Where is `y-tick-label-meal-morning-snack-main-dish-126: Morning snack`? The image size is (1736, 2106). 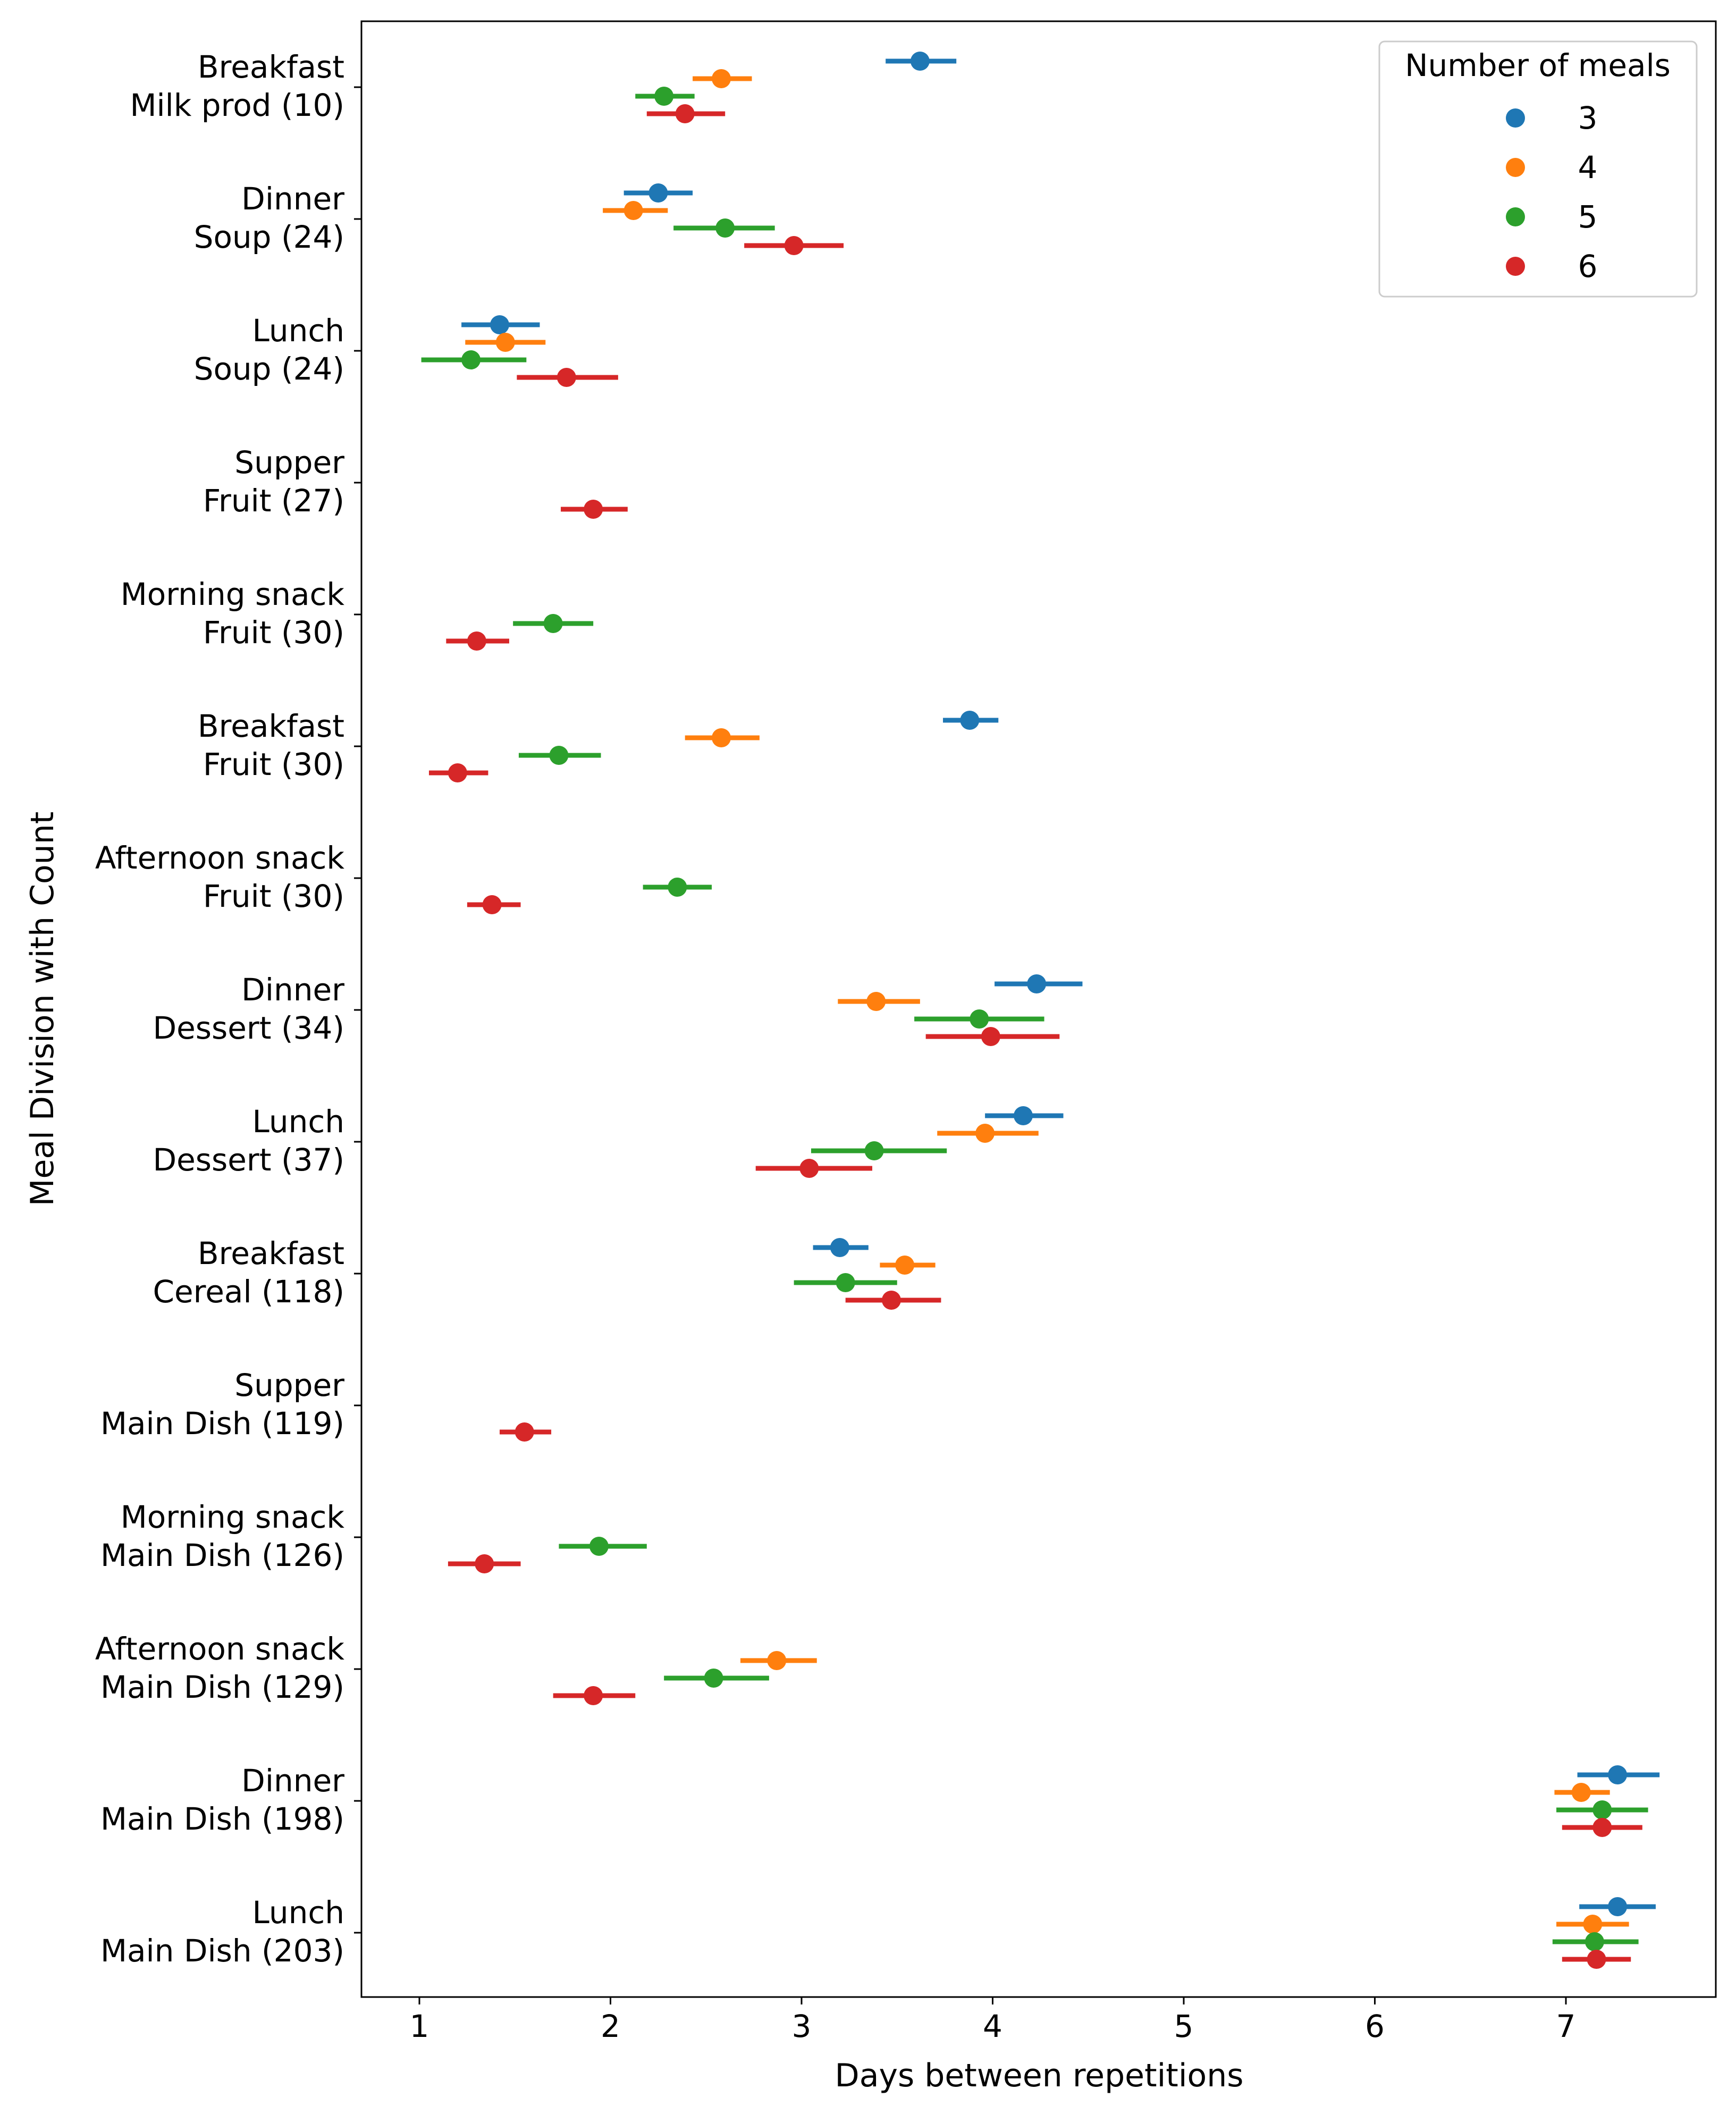 y-tick-label-meal-morning-snack-main-dish-126: Morning snack is located at coordinates (233, 1517).